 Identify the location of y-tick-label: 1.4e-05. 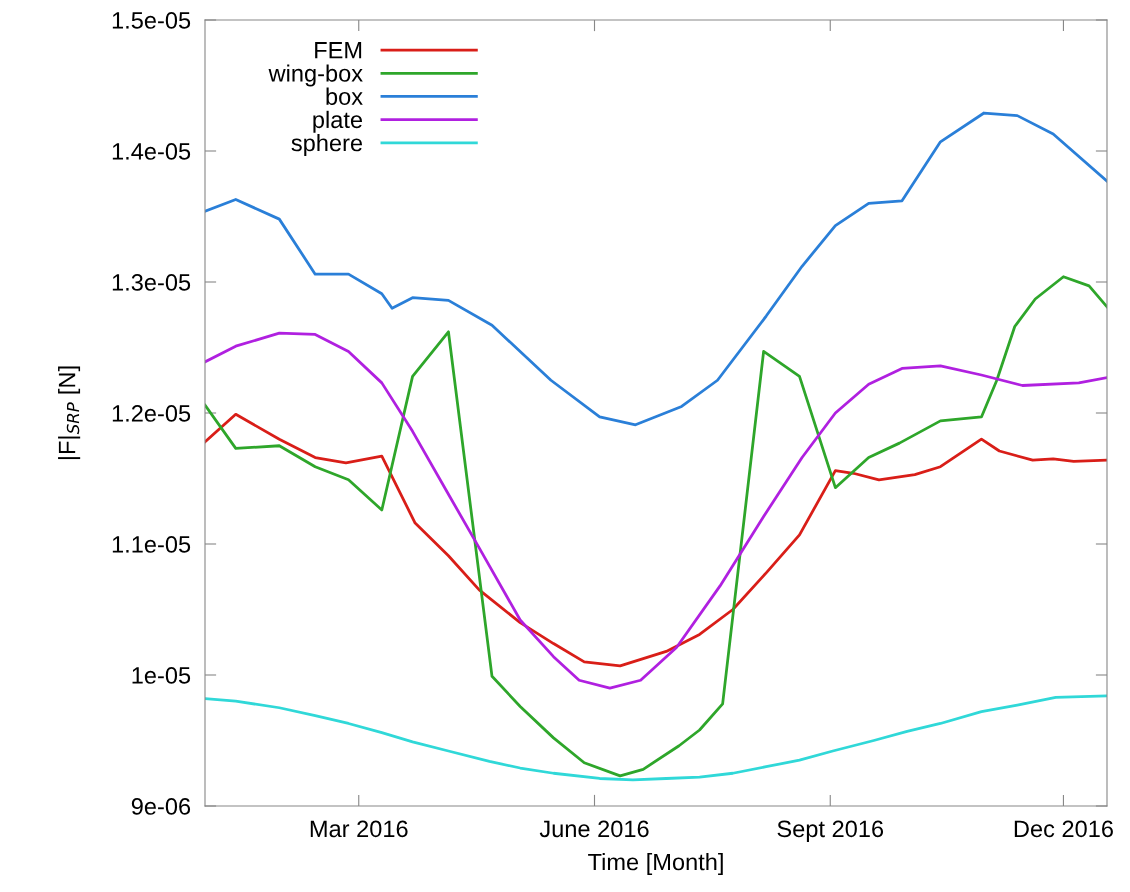
(151, 151).